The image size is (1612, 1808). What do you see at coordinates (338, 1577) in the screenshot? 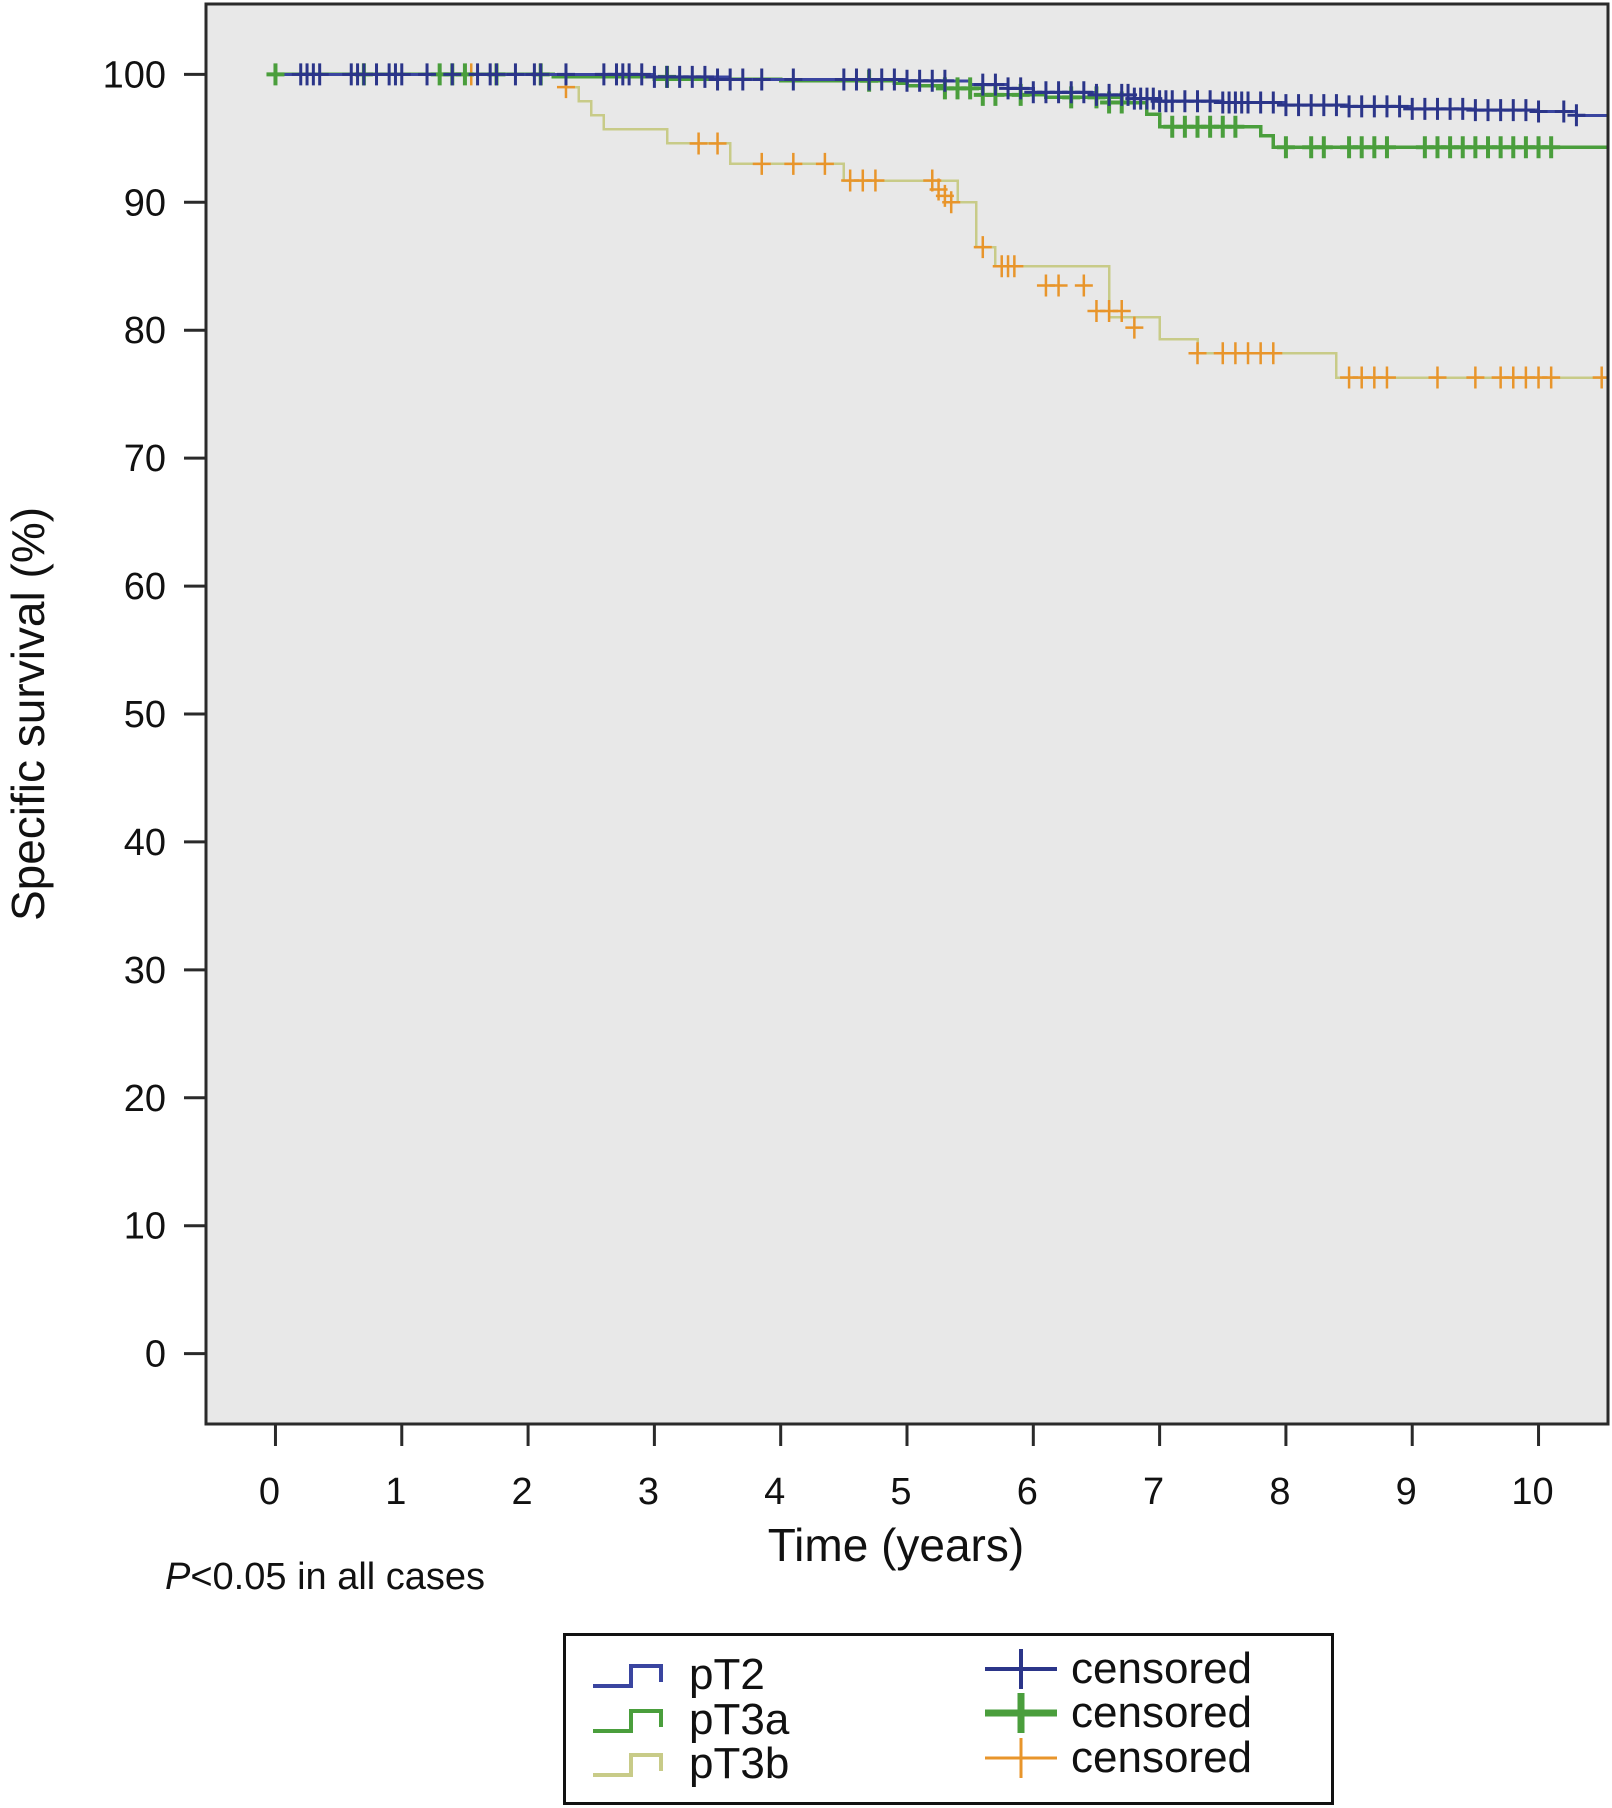
I see `p-value-text: <0.05 in all cases` at bounding box center [338, 1577].